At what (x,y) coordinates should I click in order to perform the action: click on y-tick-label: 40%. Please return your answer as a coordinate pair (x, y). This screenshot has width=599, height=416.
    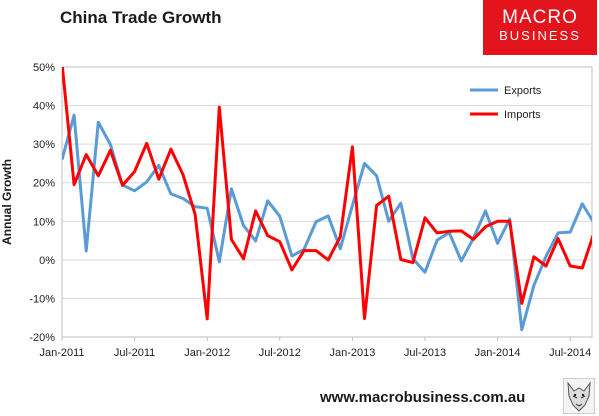
    Looking at the image, I should click on (44, 107).